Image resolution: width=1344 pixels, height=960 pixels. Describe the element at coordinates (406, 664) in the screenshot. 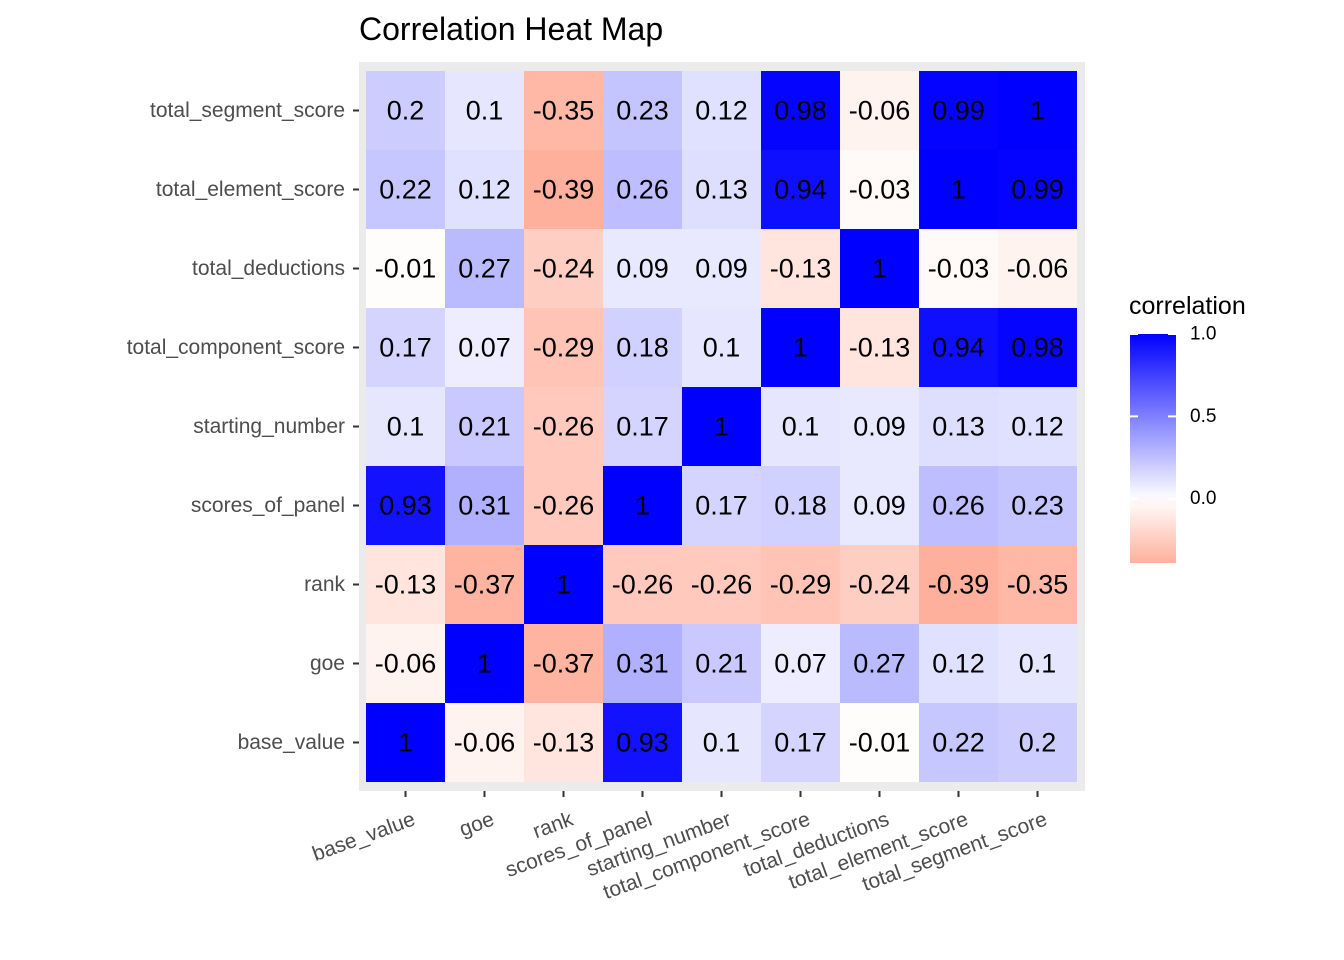

I see `cell-value-label: -0.06` at that location.